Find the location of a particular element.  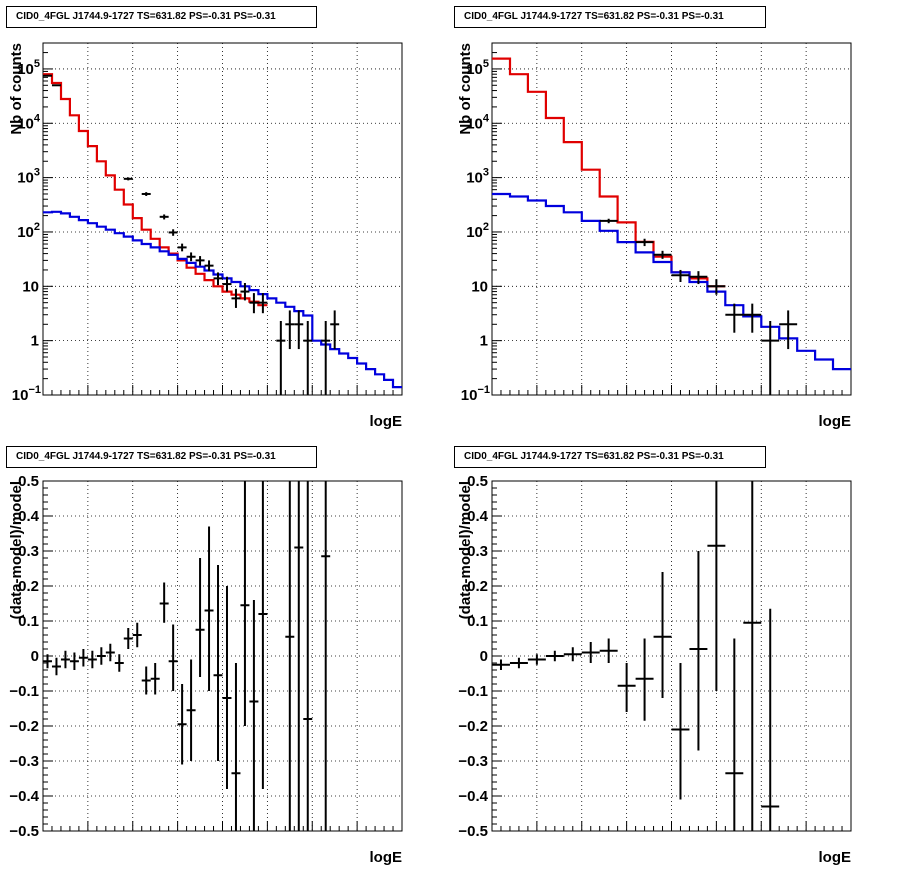

y-tick-label: 10⁻¹ is located at coordinates (26, 394).